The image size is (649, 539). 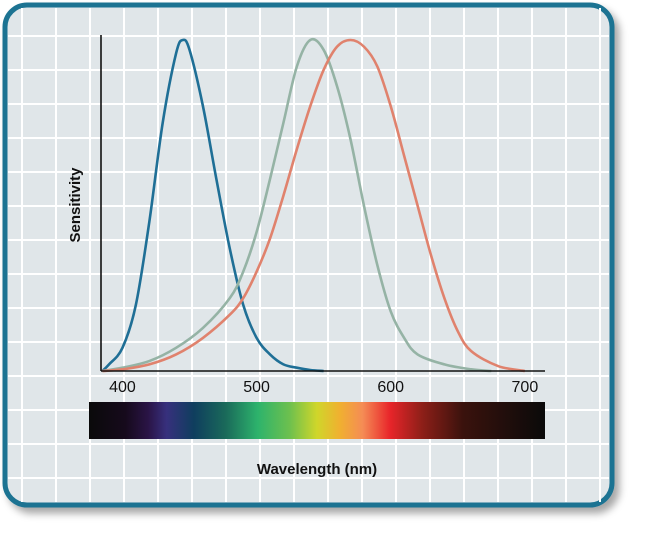 I want to click on x-tick-label: 600, so click(x=390, y=387).